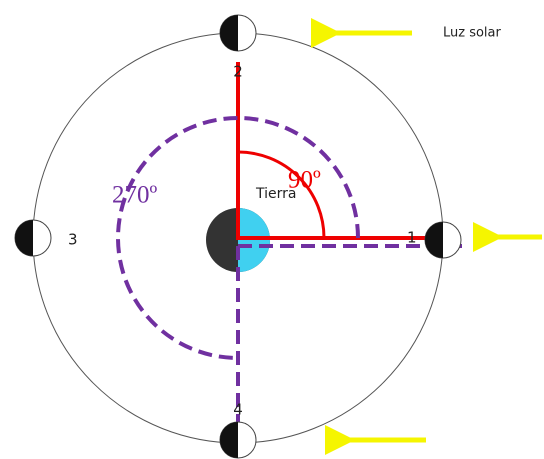  What do you see at coordinates (275, 194) in the screenshot?
I see `earth-label: Tierra` at bounding box center [275, 194].